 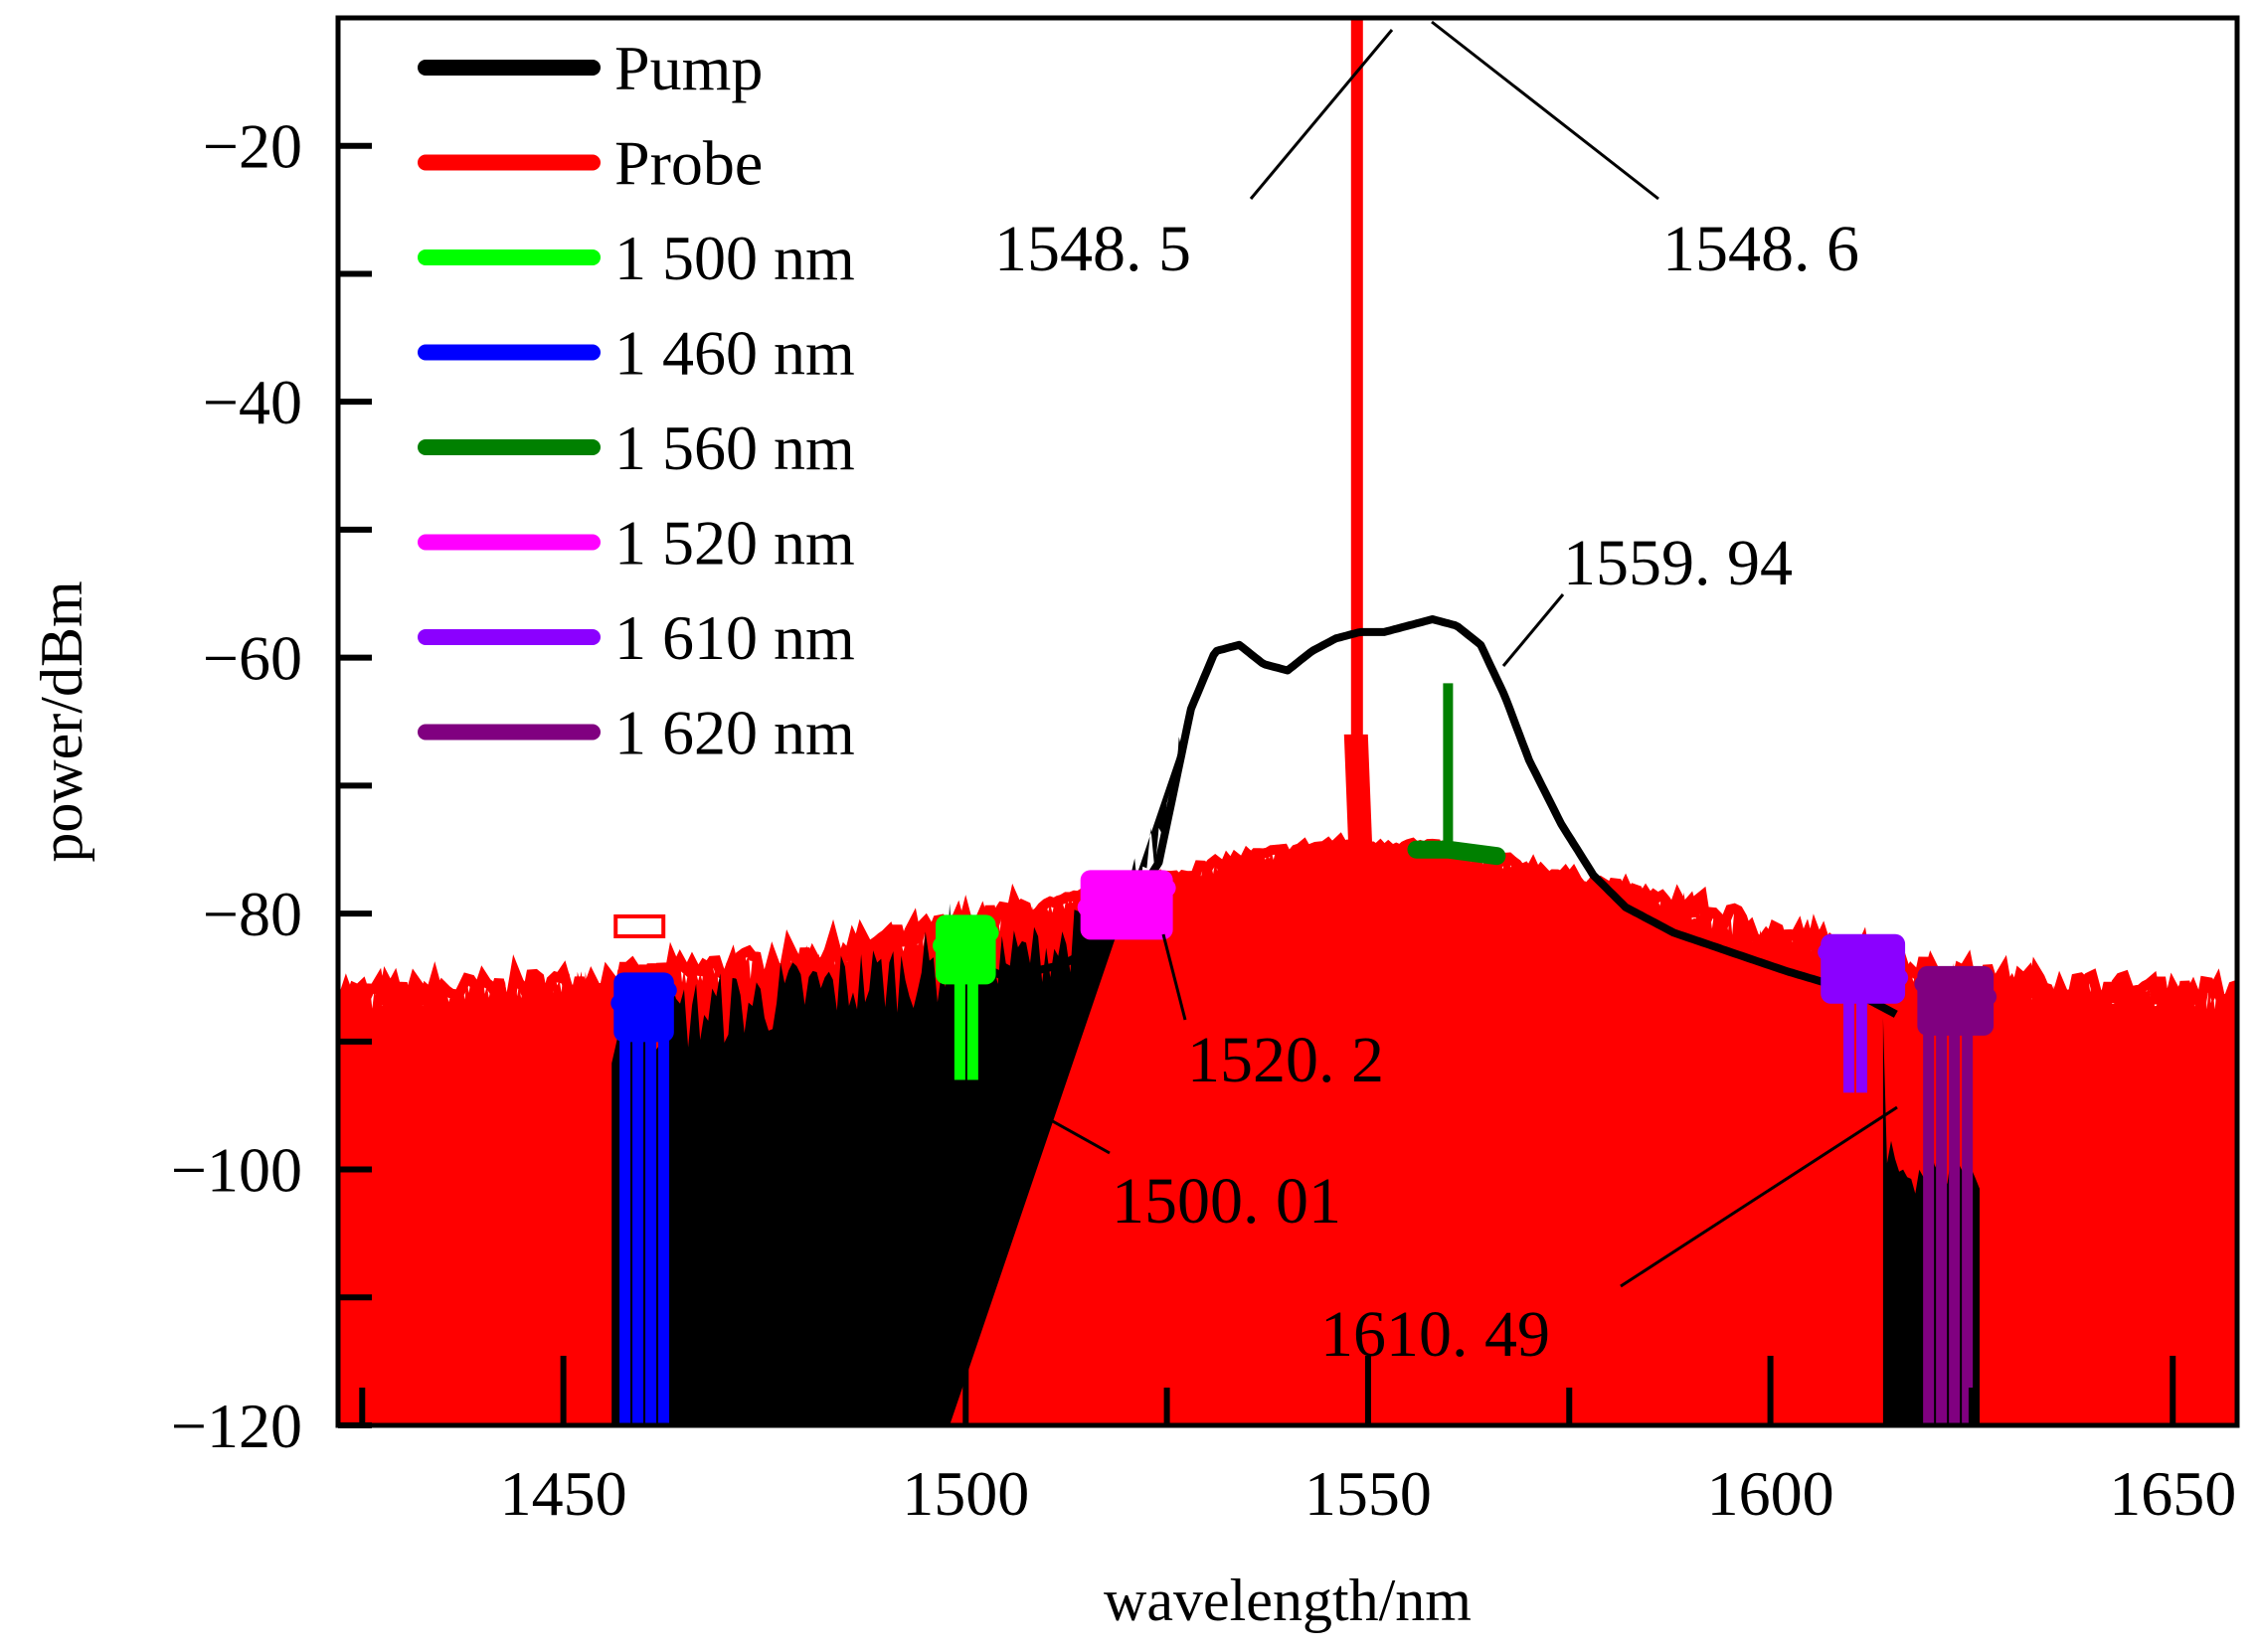 I want to click on y-tick-label: −120, so click(x=237, y=1426).